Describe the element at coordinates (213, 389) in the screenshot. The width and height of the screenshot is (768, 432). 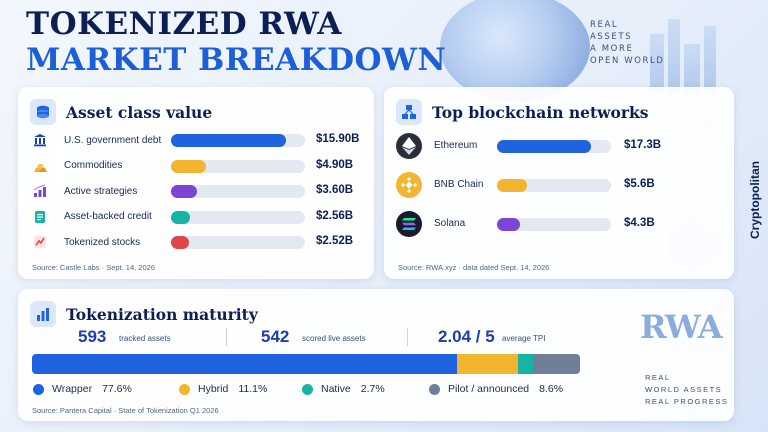
I see `legend-label: Hybrid` at that location.